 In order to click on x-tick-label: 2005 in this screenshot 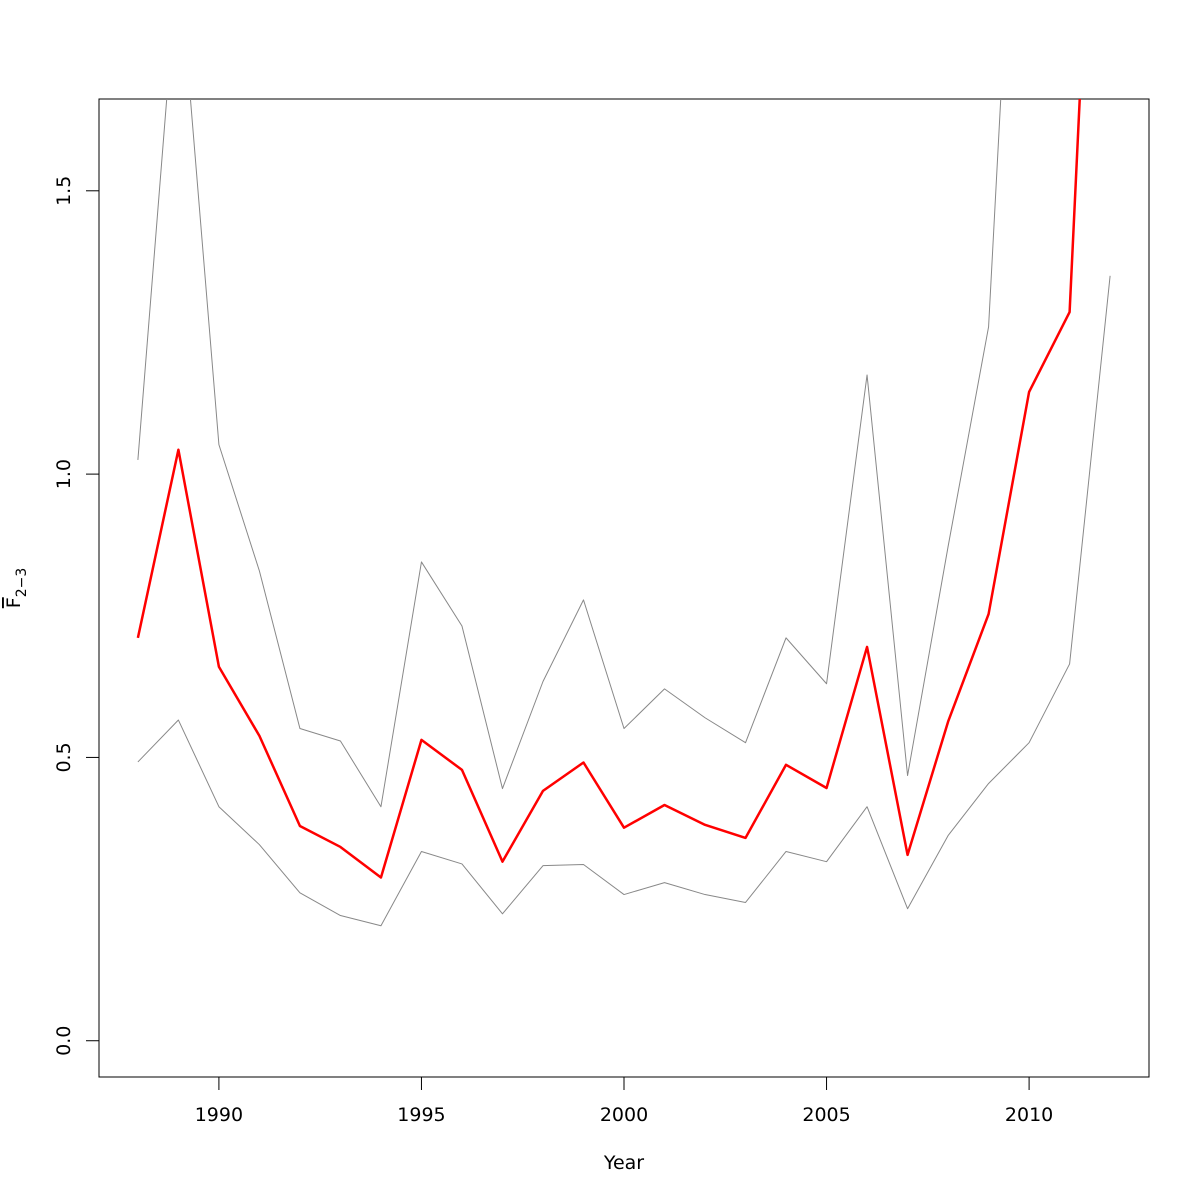, I will do `click(826, 1115)`.